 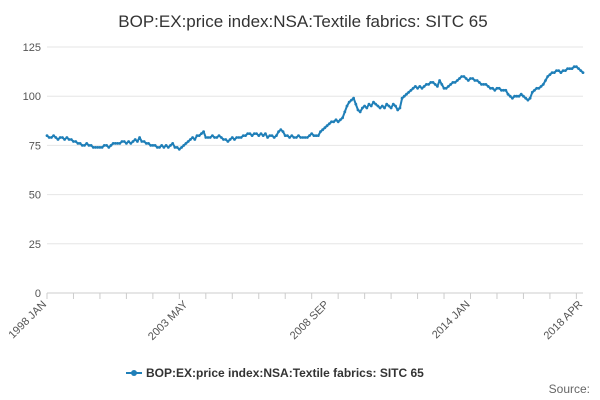 What do you see at coordinates (38, 294) in the screenshot?
I see `y-tick-label: 0` at bounding box center [38, 294].